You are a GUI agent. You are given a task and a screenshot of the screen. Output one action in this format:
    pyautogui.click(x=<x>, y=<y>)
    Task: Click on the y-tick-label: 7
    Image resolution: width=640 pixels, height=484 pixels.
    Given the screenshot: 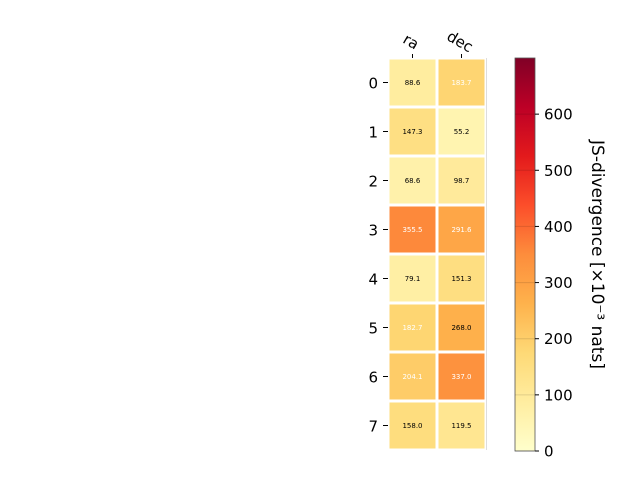 What is the action you would take?
    pyautogui.click(x=373, y=427)
    